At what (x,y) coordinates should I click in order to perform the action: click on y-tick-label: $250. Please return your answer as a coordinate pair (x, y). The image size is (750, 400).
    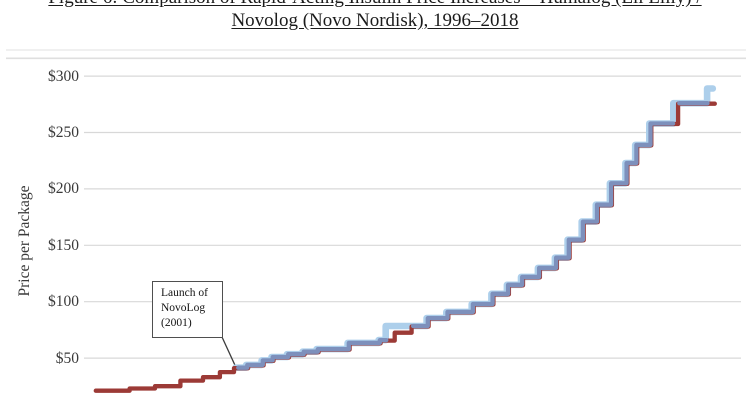
    Looking at the image, I should click on (63, 132).